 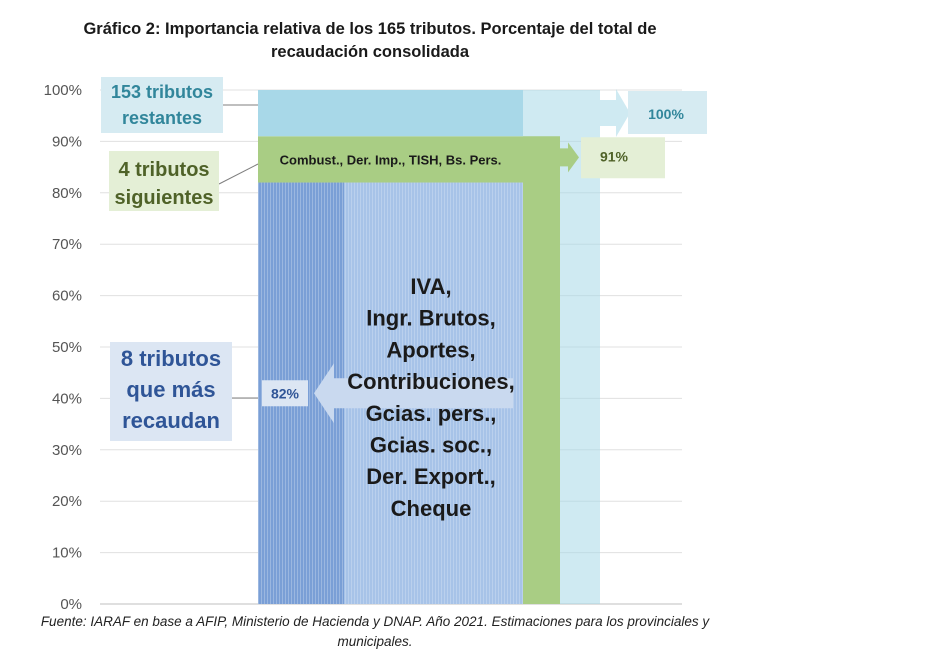 What do you see at coordinates (171, 358) in the screenshot?
I see `callout-text: 8 tributos` at bounding box center [171, 358].